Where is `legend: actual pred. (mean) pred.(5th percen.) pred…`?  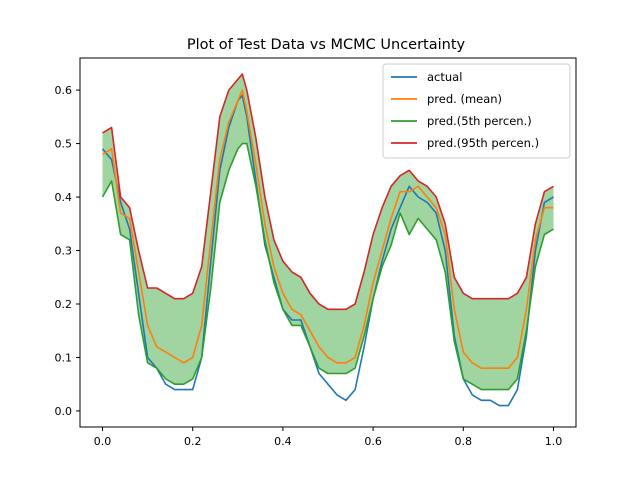
legend: actual pred. (mean) pred.(5th percen.) pred… is located at coordinates (476, 111).